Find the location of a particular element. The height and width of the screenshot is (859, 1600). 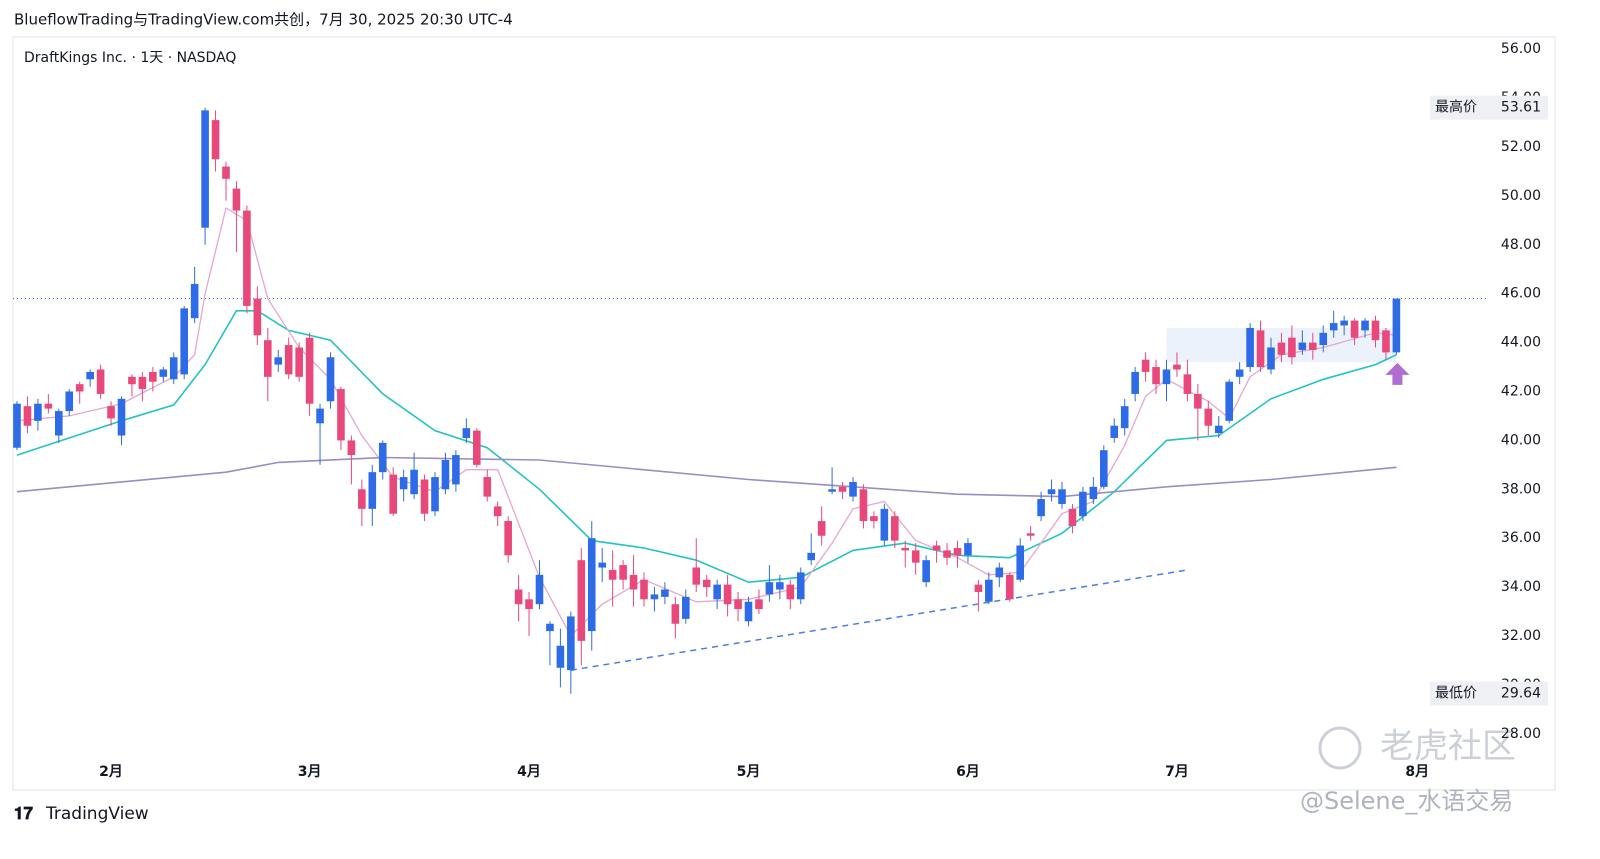

logo-mark: 𝟏𝟕 is located at coordinates (23, 814).